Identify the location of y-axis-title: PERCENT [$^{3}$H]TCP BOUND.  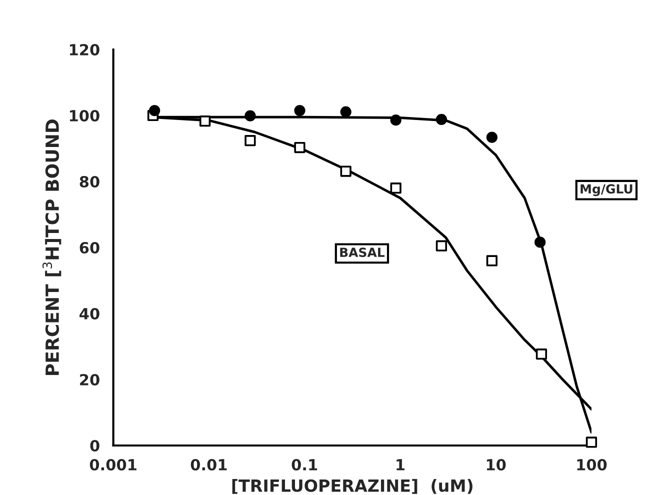
(52, 247).